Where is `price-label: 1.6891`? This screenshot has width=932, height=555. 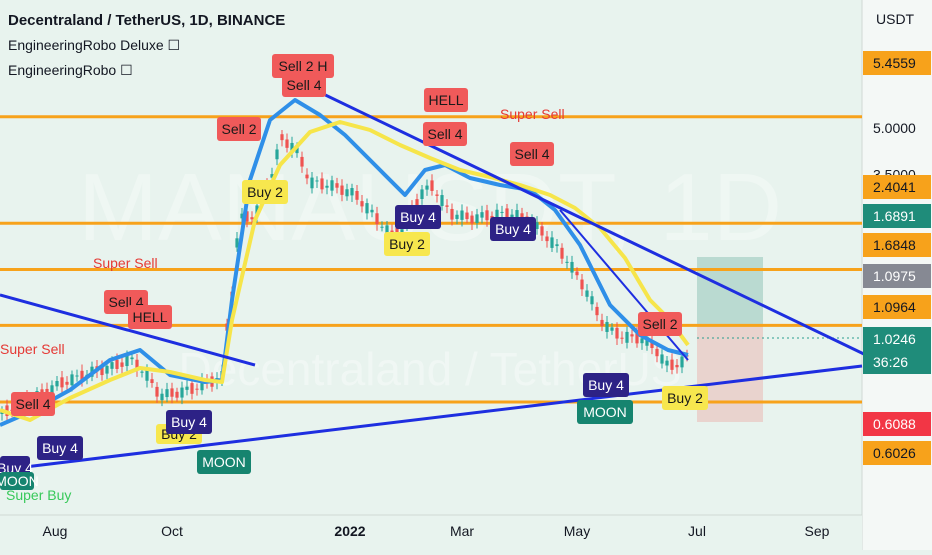 price-label: 1.6891 is located at coordinates (897, 216).